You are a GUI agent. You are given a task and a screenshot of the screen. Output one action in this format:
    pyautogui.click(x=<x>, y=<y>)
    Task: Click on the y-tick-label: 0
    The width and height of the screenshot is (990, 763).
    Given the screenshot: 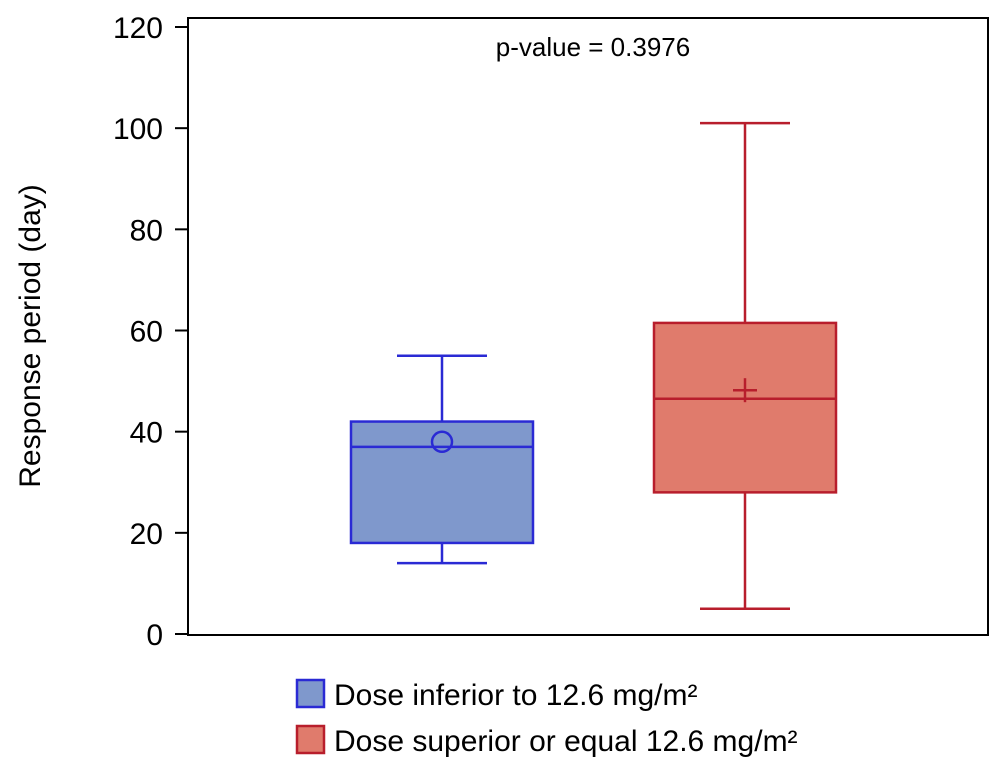 What is the action you would take?
    pyautogui.click(x=154, y=635)
    